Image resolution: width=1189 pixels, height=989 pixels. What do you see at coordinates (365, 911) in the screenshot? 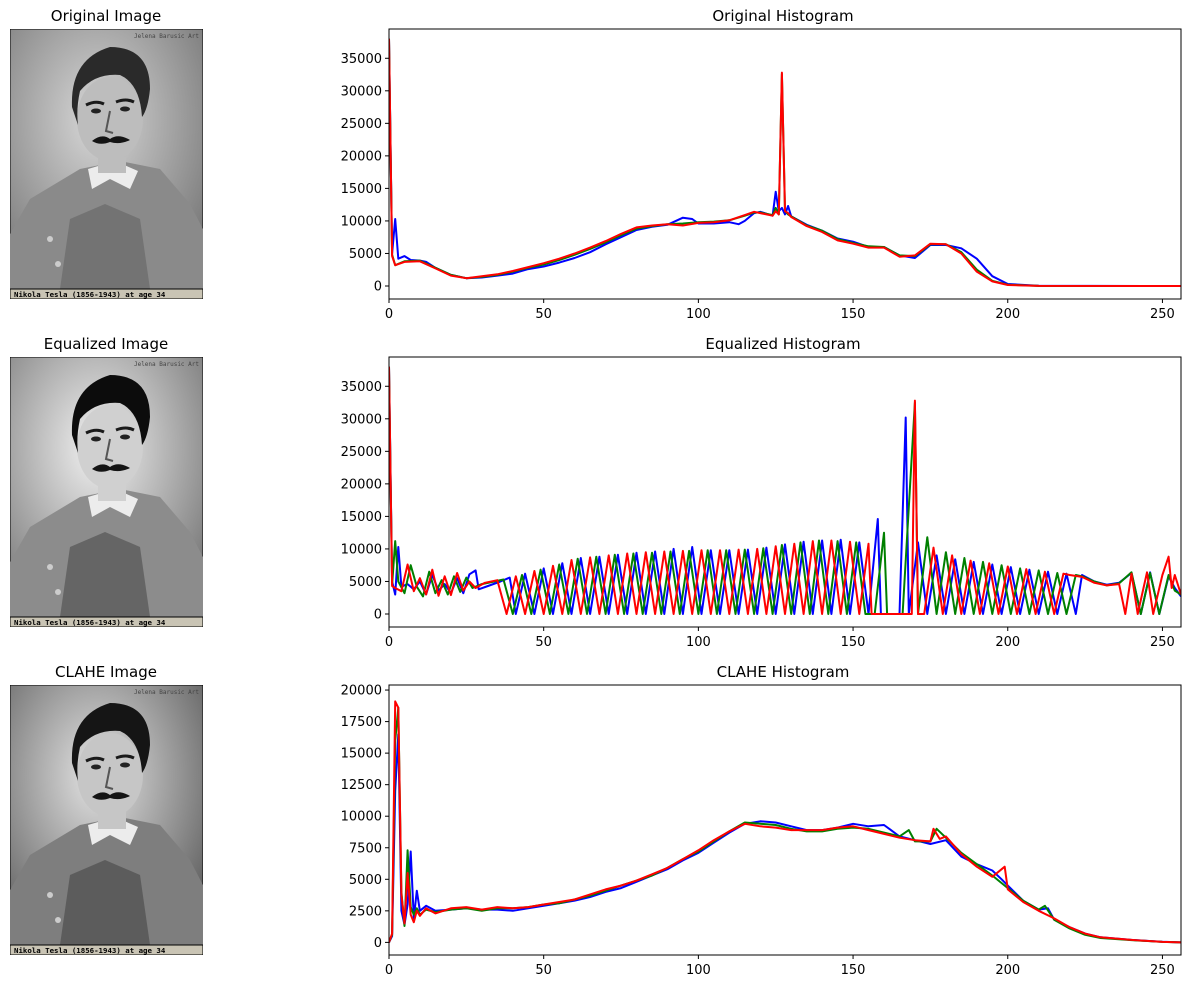
I see `clahe-ytick-label: 2500` at bounding box center [365, 911].